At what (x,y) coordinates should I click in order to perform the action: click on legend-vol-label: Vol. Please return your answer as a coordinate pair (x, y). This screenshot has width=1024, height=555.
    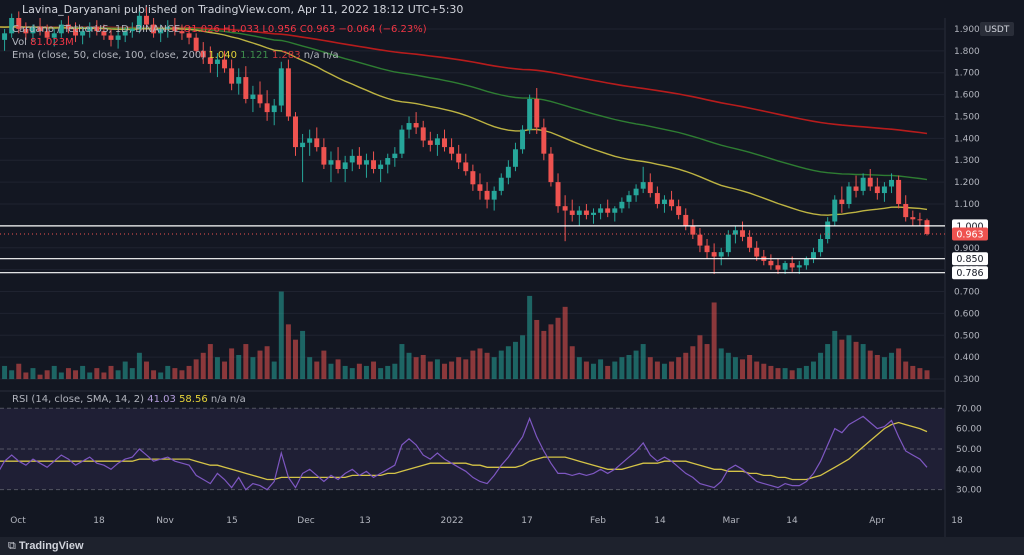
    Looking at the image, I should click on (19, 42).